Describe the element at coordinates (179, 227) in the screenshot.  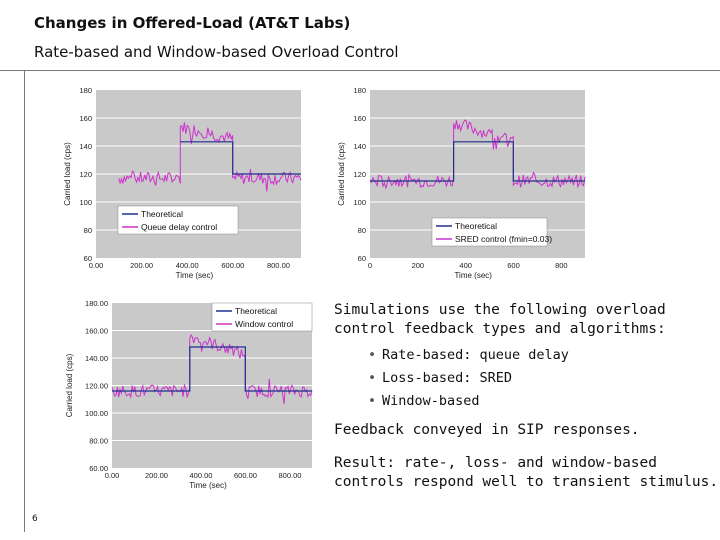
I see `legend-label-control: Queue delay control` at that location.